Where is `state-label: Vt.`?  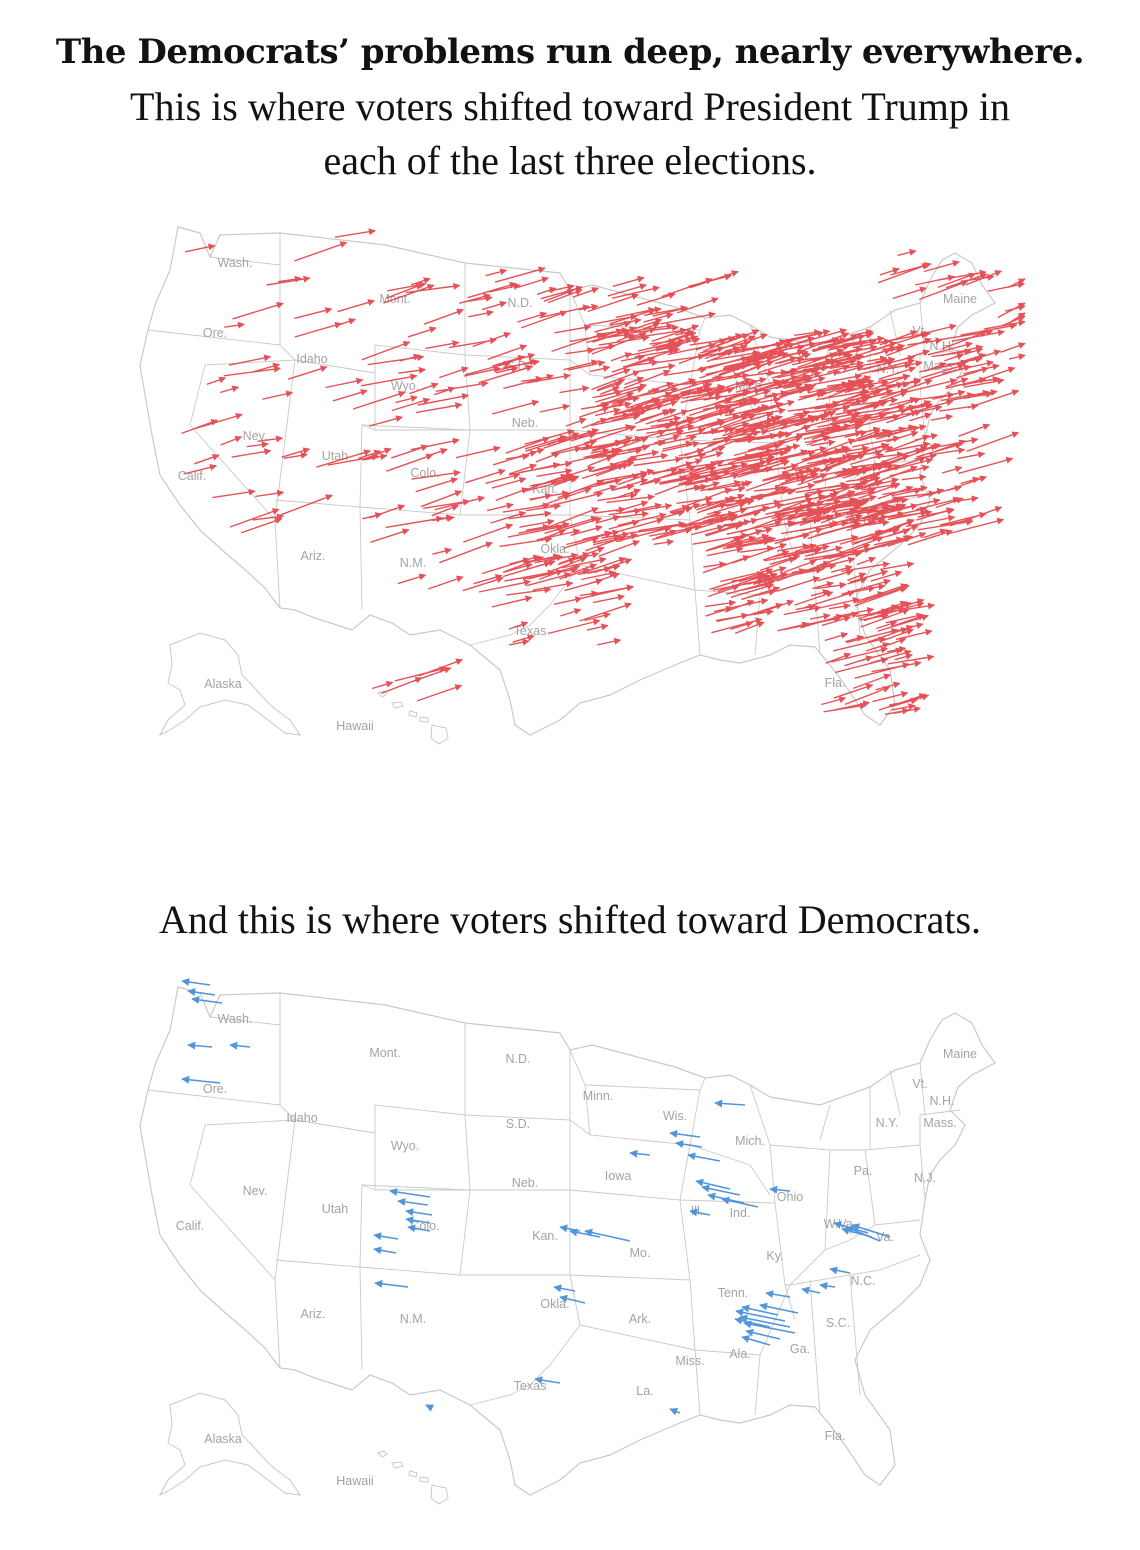
state-label: Vt. is located at coordinates (919, 1084).